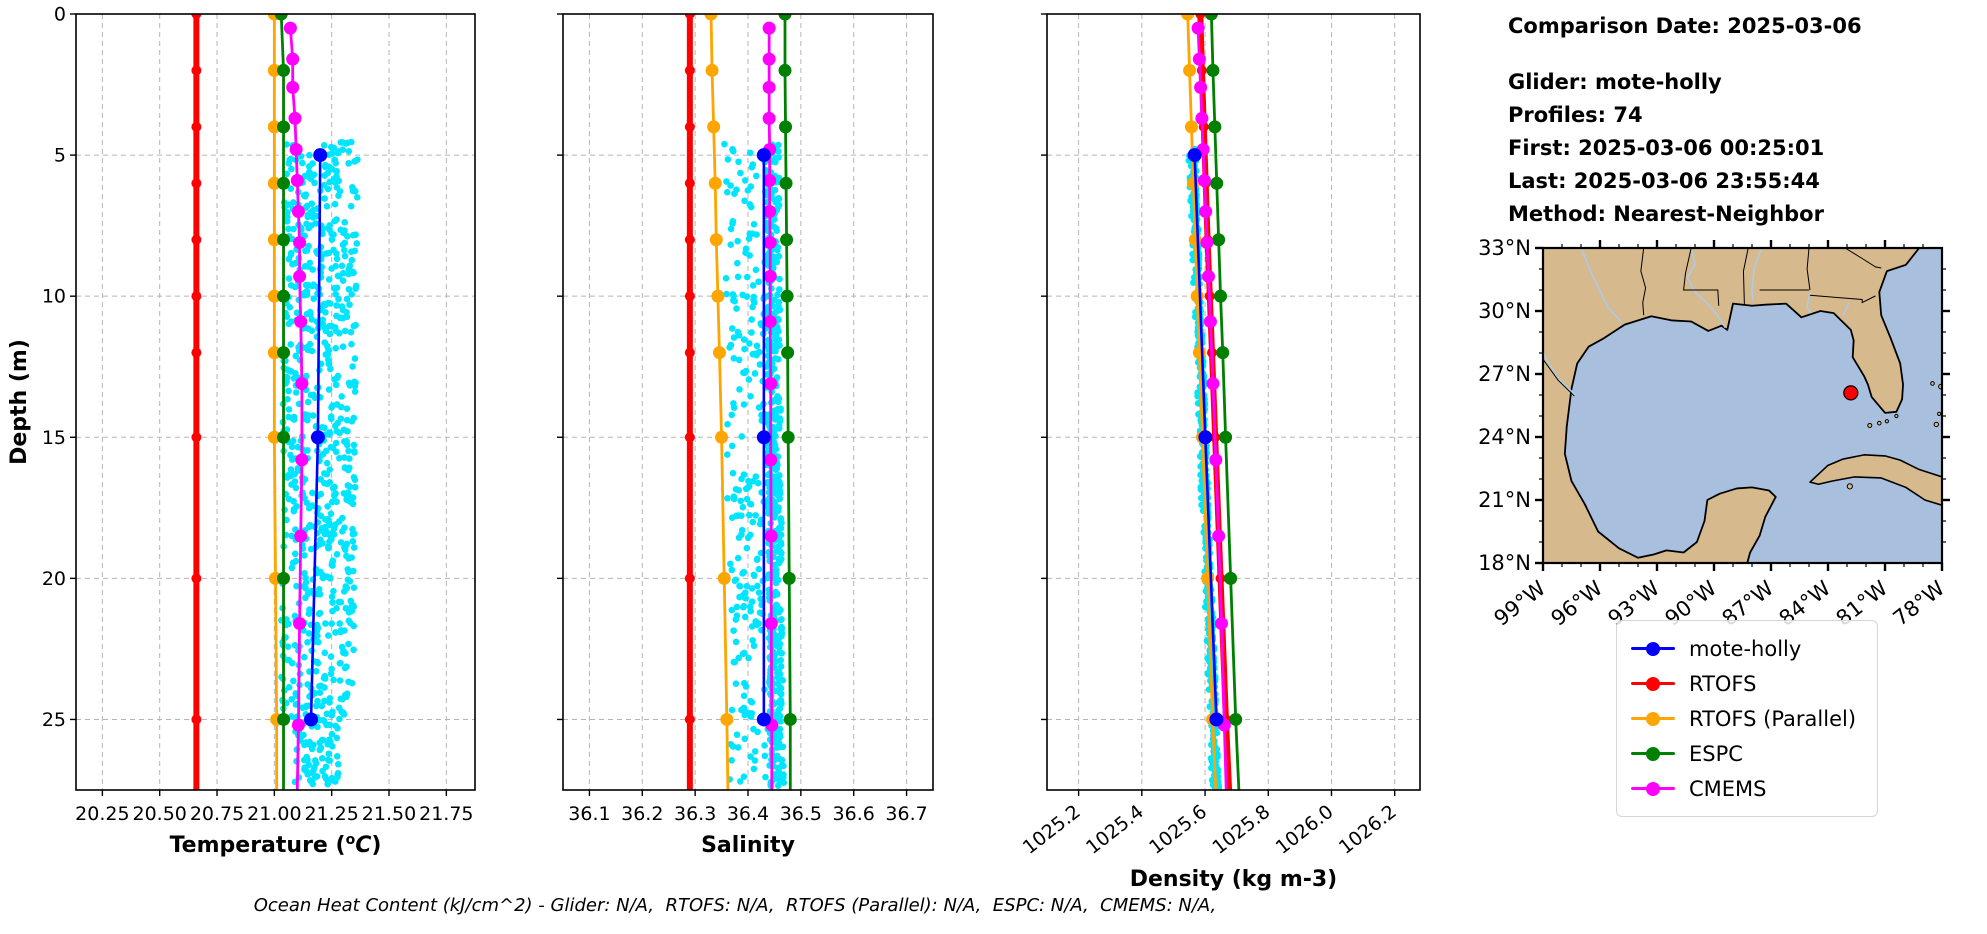  I want to click on x-axis-label: Salinity, so click(748, 845).